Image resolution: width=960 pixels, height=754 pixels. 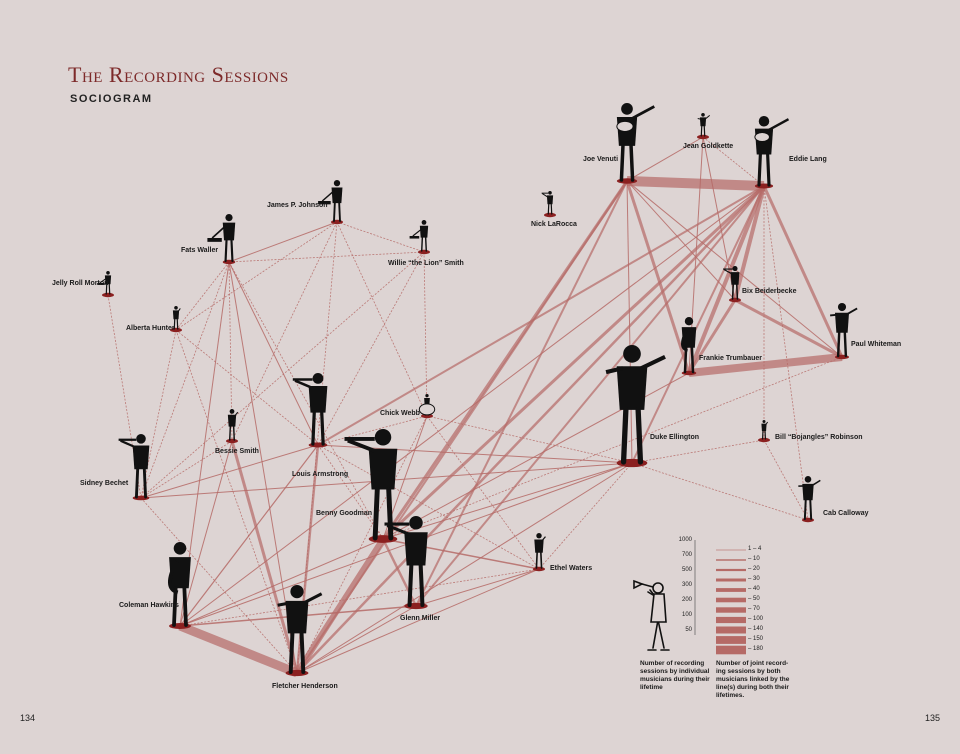 What do you see at coordinates (179, 585) in the screenshot?
I see `saxophonist-icon` at bounding box center [179, 585].